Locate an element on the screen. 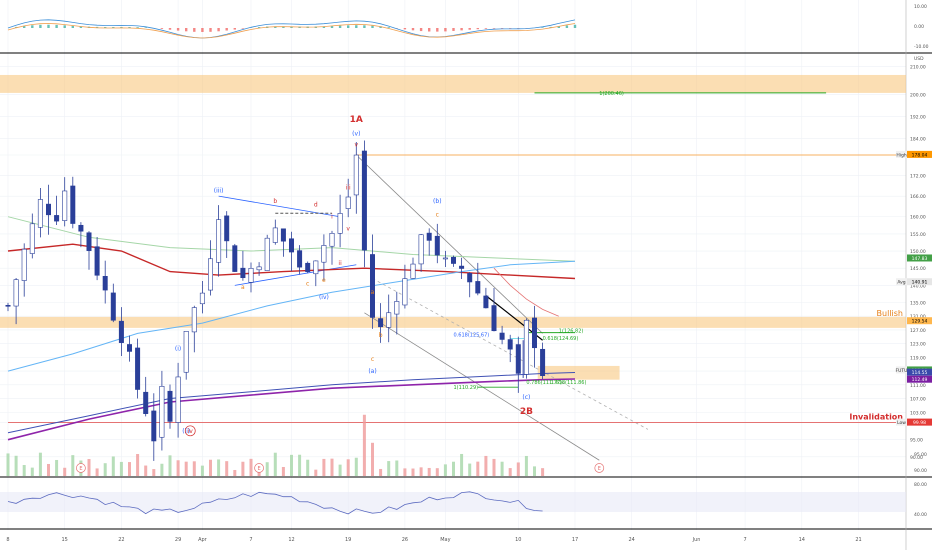 This screenshot has width=932, height=550. time-axis: 8 15 22 29 Apr 7 12 19 26 May 10 17 24 Jun 7 14 21 is located at coordinates (433, 540).